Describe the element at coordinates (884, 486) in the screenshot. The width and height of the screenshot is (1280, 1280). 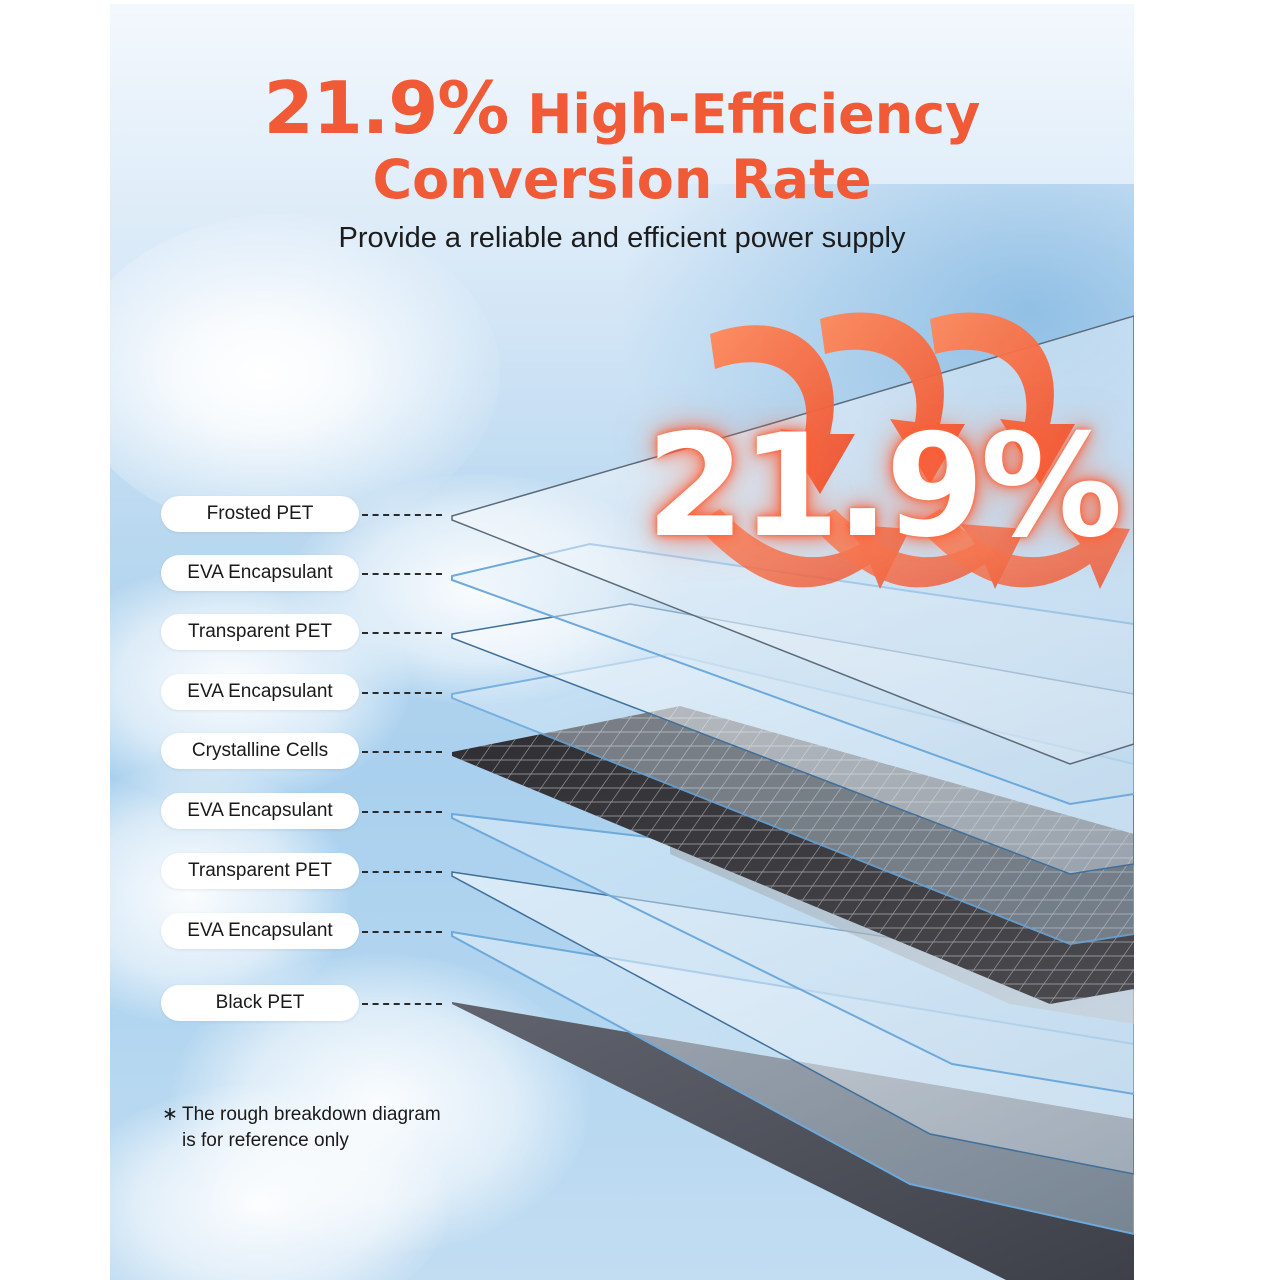
I see `efficiency-highlight: 21.9%` at that location.